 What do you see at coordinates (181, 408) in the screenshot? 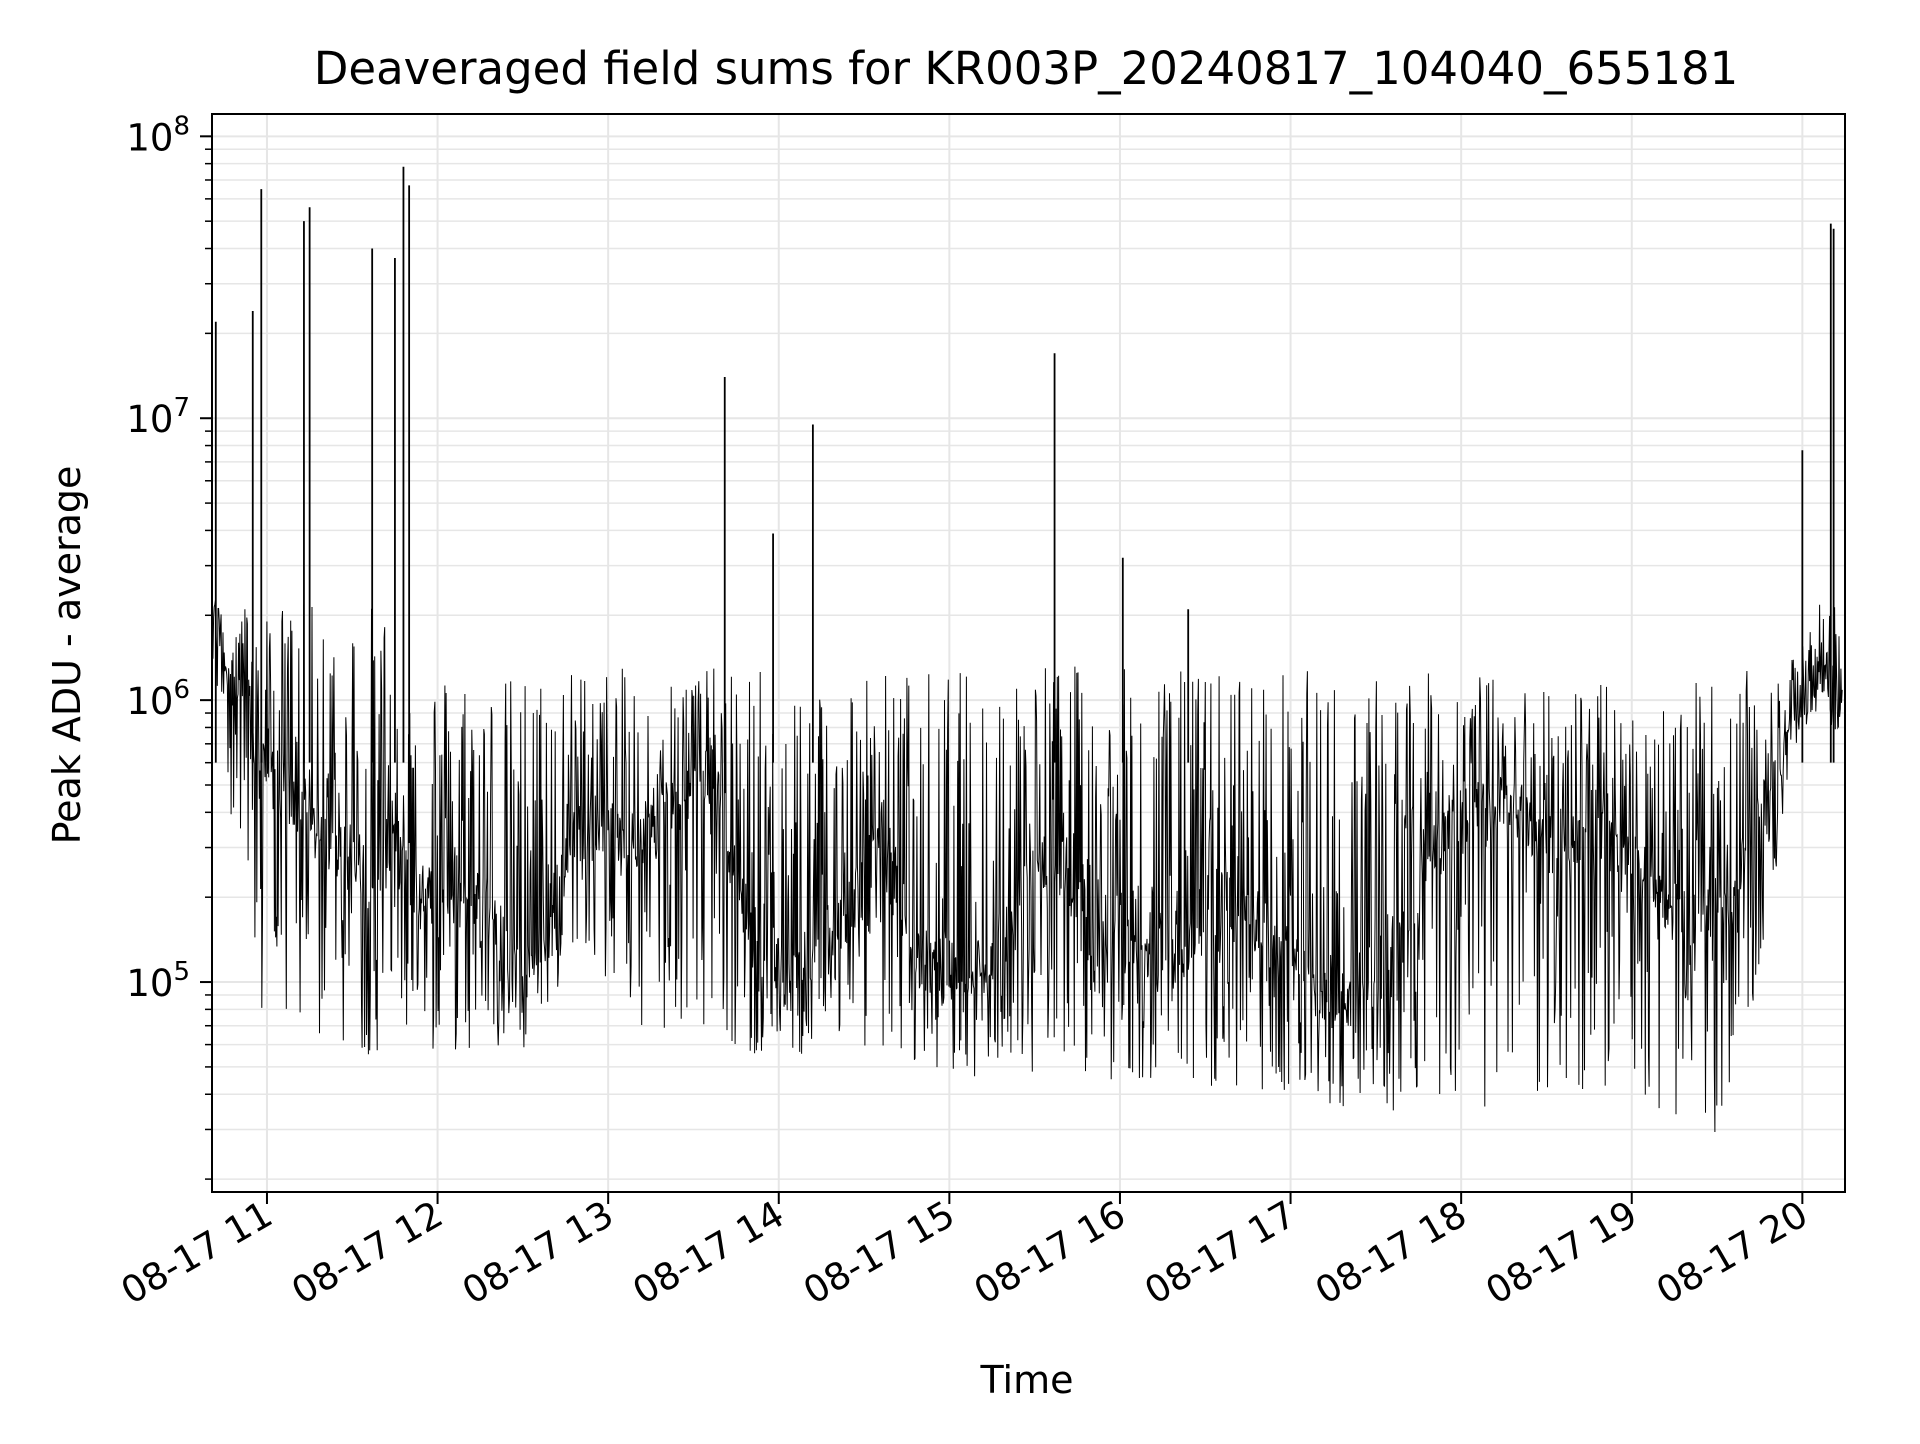
I see `y-tick-exponent: 7` at bounding box center [181, 408].